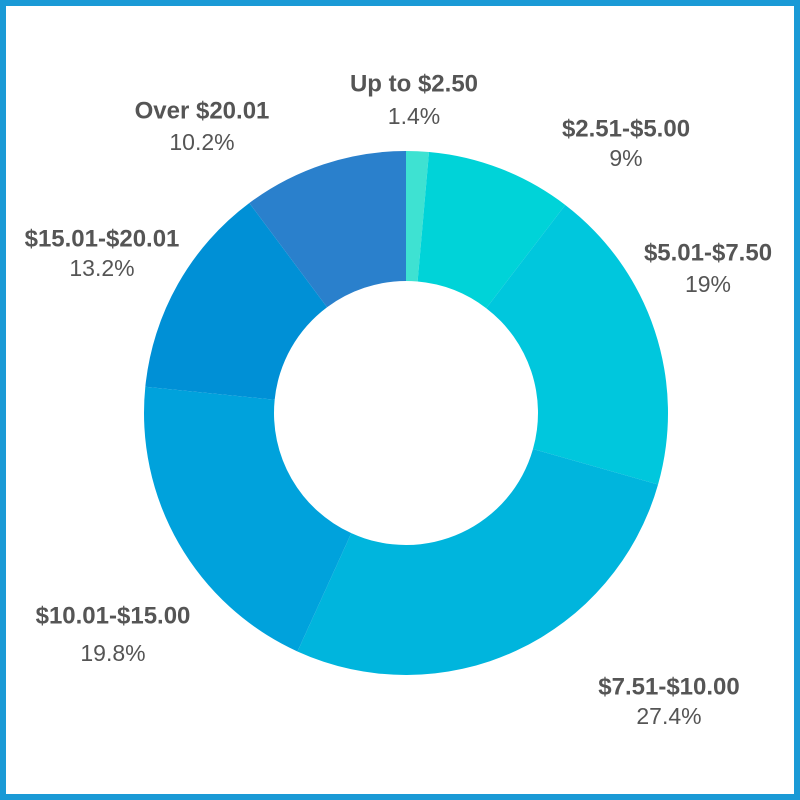 The image size is (800, 800). What do you see at coordinates (414, 83) in the screenshot?
I see `slice-name: Up to $2.50` at bounding box center [414, 83].